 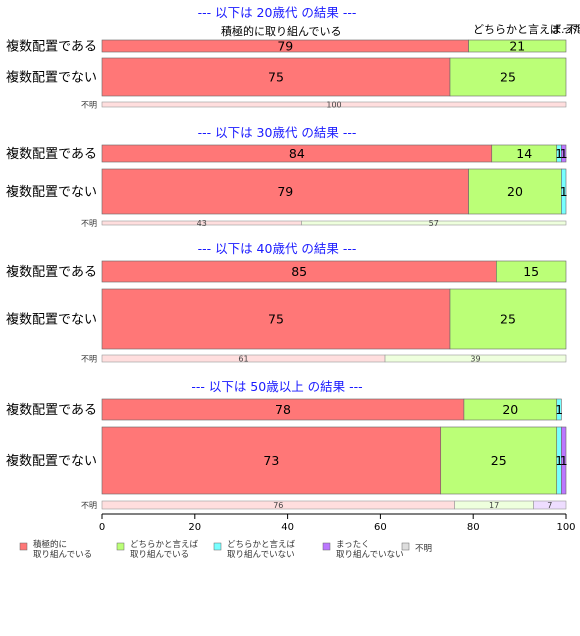 I want to click on row-label-3-1: 複数配置でない, so click(x=51, y=461).